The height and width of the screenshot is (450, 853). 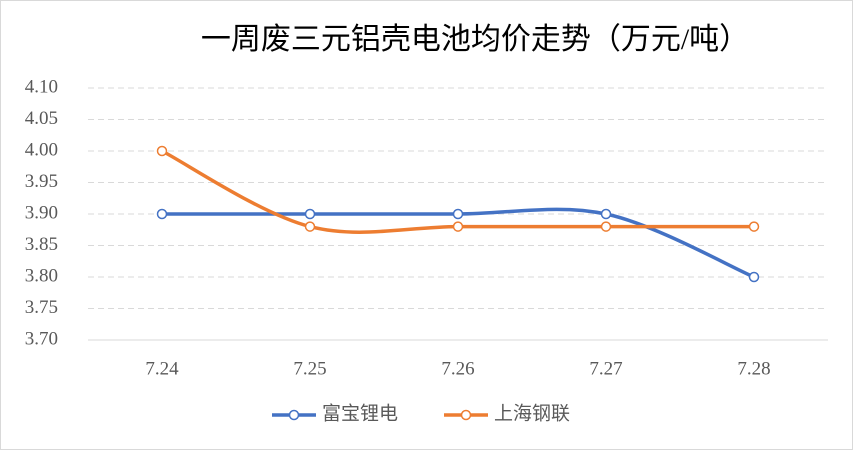 What do you see at coordinates (41, 181) in the screenshot?
I see `y-tick-label: 3.95` at bounding box center [41, 181].